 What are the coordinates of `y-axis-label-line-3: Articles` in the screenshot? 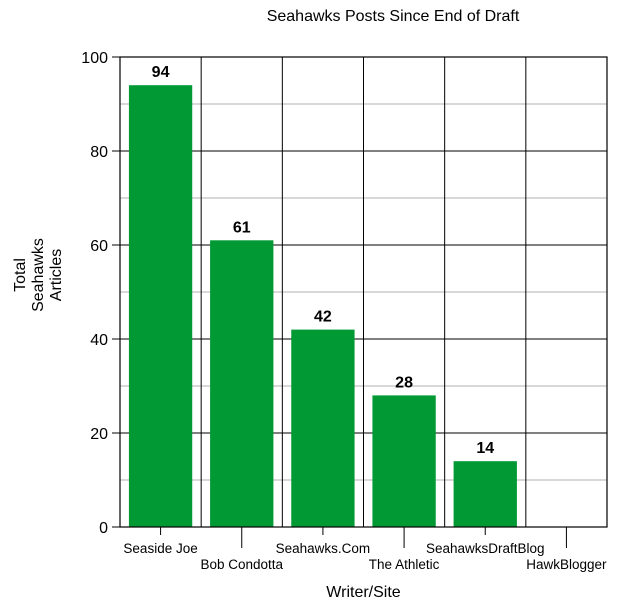 It's located at (56, 275).